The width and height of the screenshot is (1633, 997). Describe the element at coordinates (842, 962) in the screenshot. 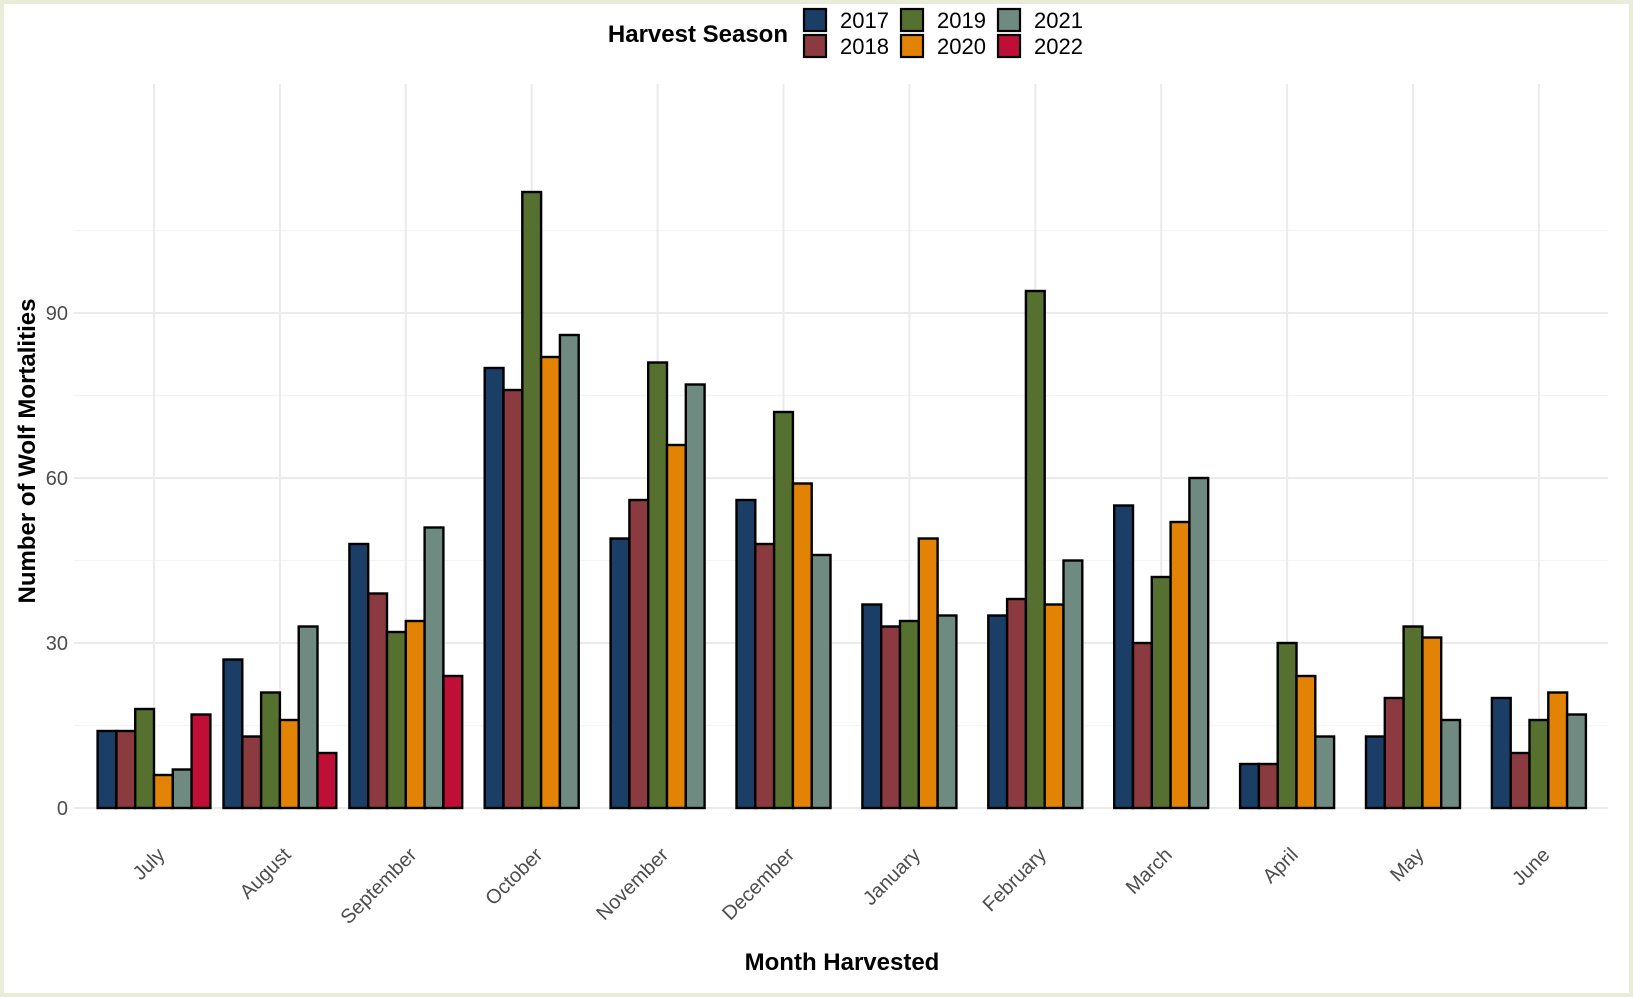

I see `x-axis-title: Month Harvested` at that location.